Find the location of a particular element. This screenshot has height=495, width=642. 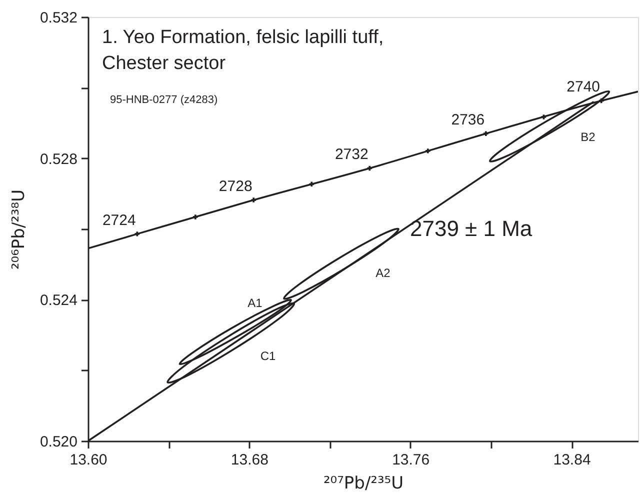

y-tick-label: 0.524 is located at coordinates (59, 301).